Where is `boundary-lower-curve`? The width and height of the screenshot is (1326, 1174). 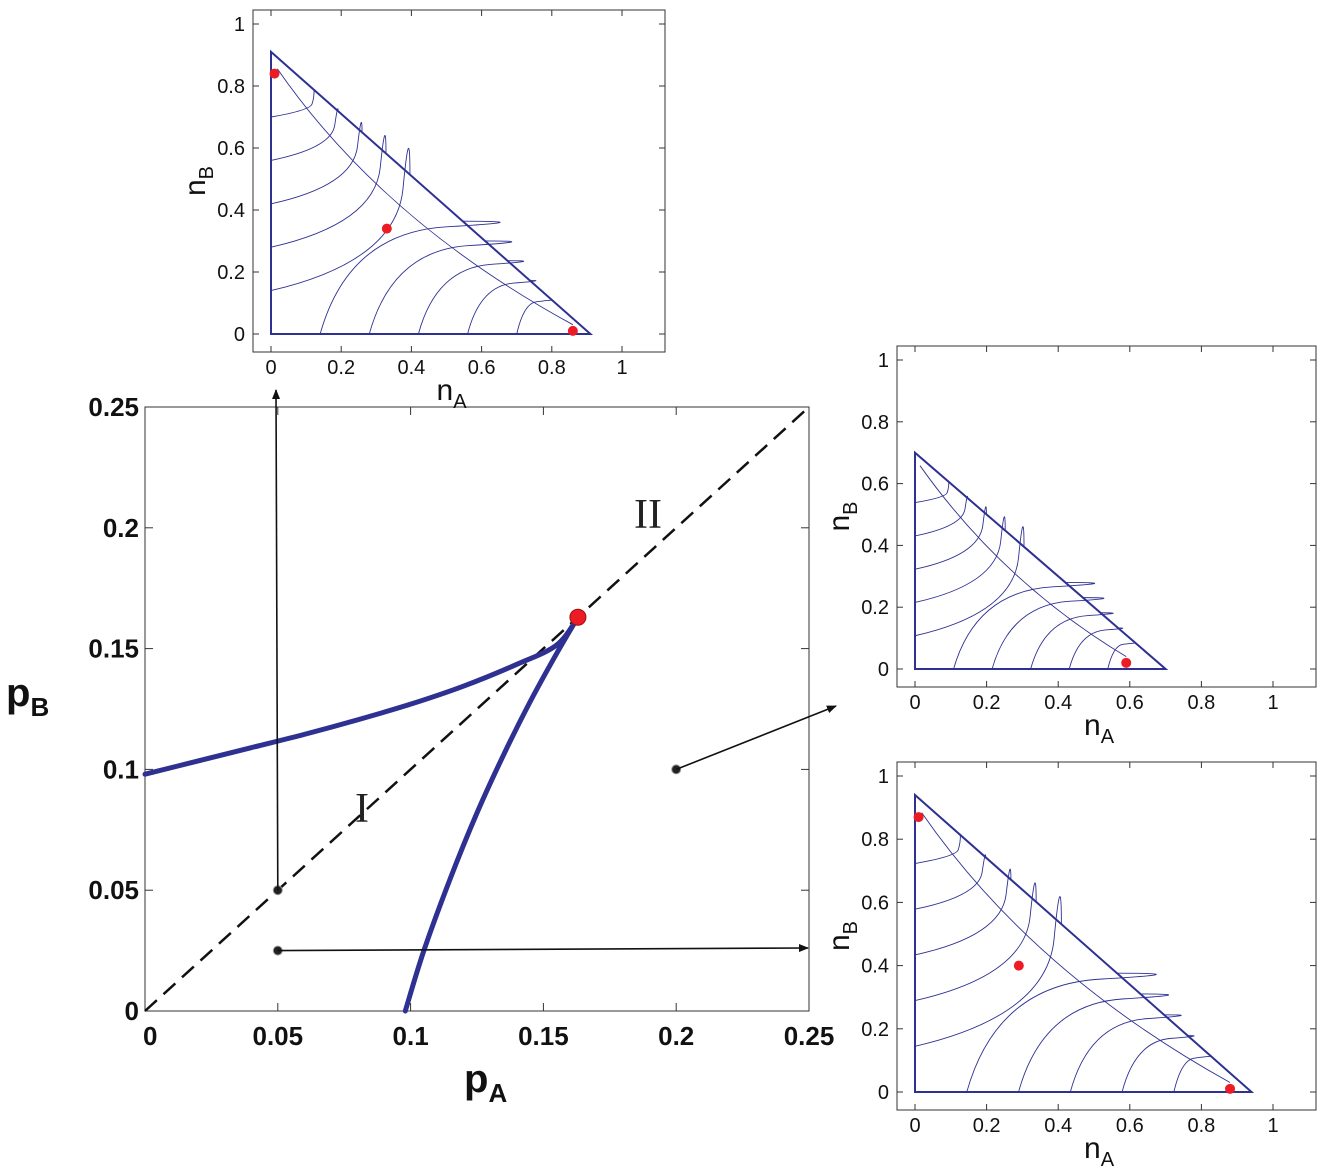 boundary-lower-curve is located at coordinates (491, 814).